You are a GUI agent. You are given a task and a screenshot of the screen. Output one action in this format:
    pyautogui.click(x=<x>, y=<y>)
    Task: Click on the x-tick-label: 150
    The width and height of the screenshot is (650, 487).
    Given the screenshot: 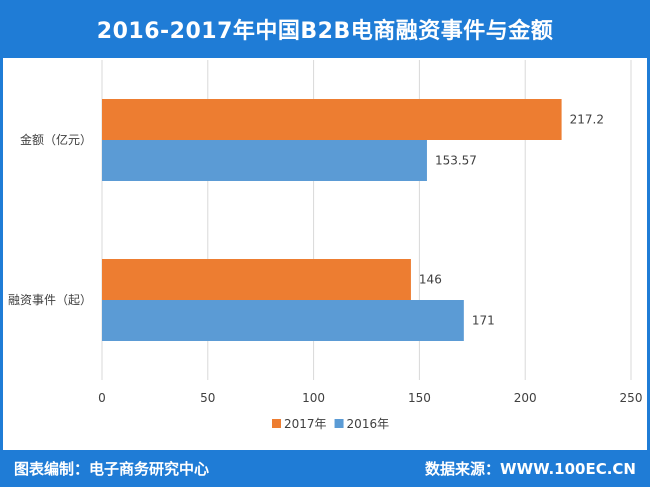 What is the action you would take?
    pyautogui.click(x=419, y=398)
    